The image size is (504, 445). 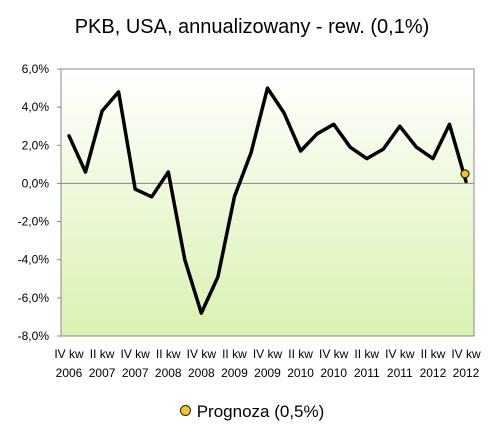 I want to click on legend-forecast-marker, so click(x=185, y=411).